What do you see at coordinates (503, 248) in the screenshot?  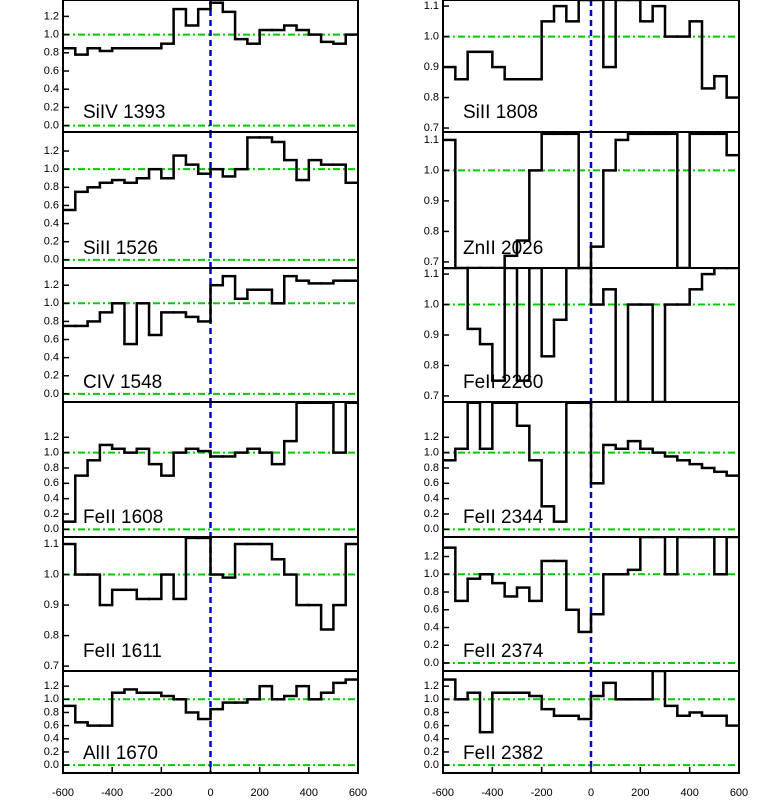 I see `panel-label: ZnII 2026` at bounding box center [503, 248].